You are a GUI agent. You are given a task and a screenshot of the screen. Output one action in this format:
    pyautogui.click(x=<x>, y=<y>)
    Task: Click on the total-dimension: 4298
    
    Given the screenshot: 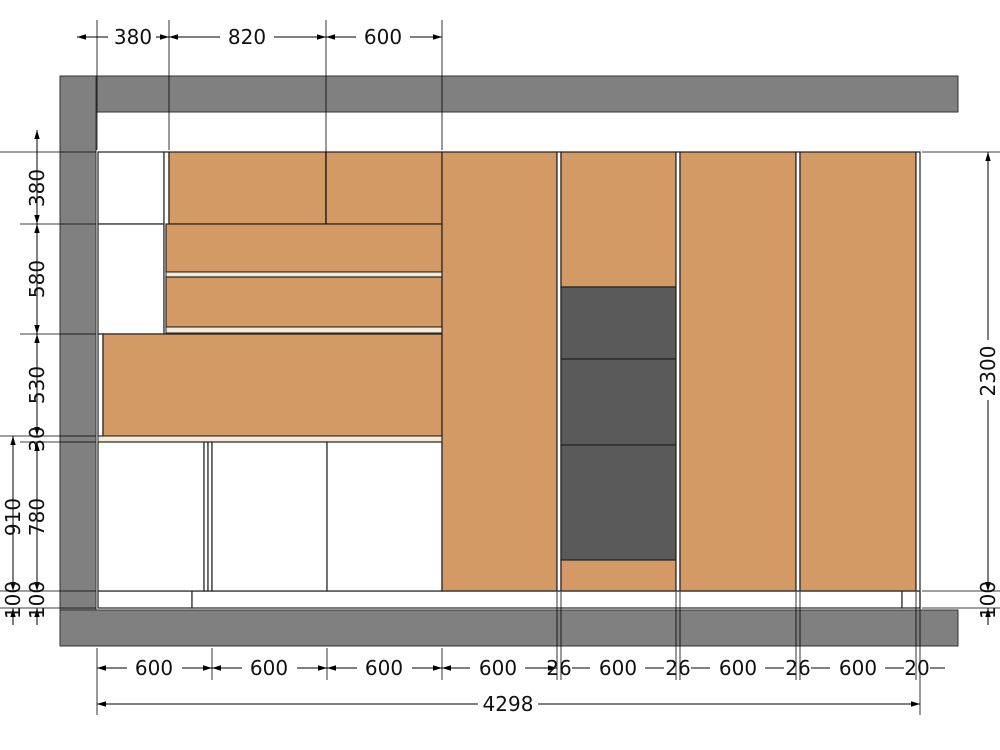 What is the action you would take?
    pyautogui.click(x=508, y=704)
    